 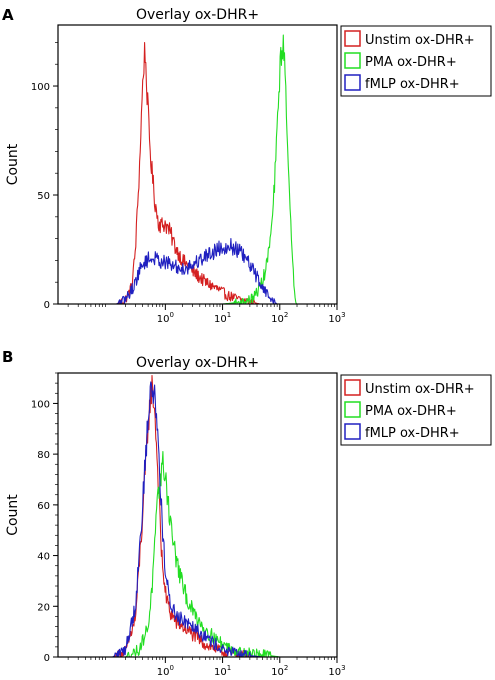 I want to click on y-tick-label: 60, so click(x=43, y=506).